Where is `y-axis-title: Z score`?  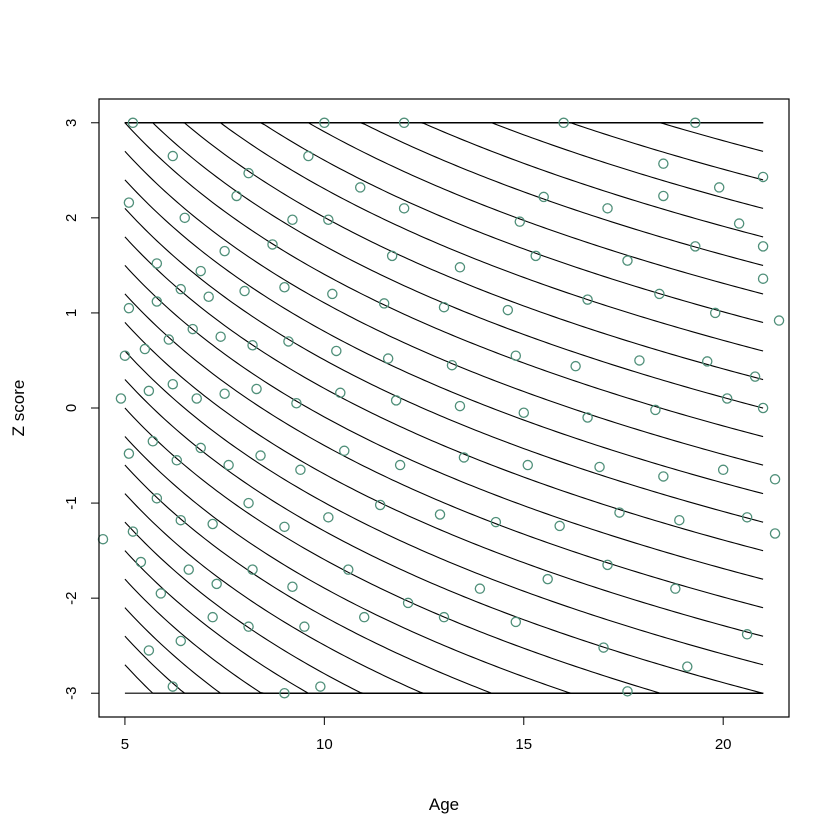
y-axis-title: Z score is located at coordinates (18, 408).